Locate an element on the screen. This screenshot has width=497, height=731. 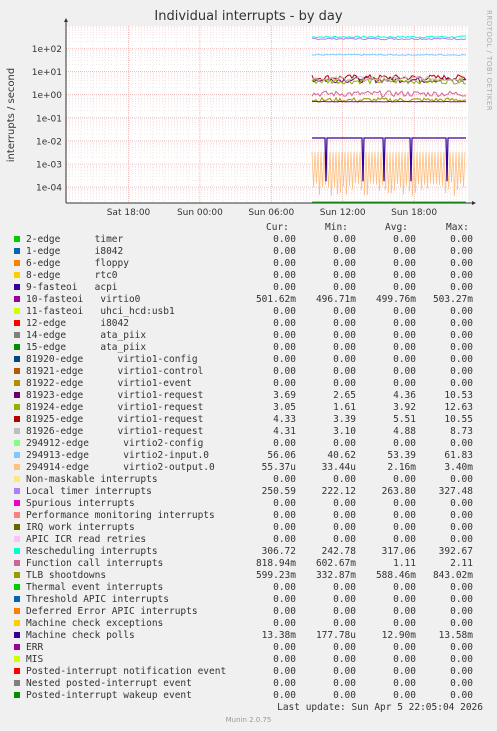
legend-series-name: 1-edge i8042 is located at coordinates (75, 251).